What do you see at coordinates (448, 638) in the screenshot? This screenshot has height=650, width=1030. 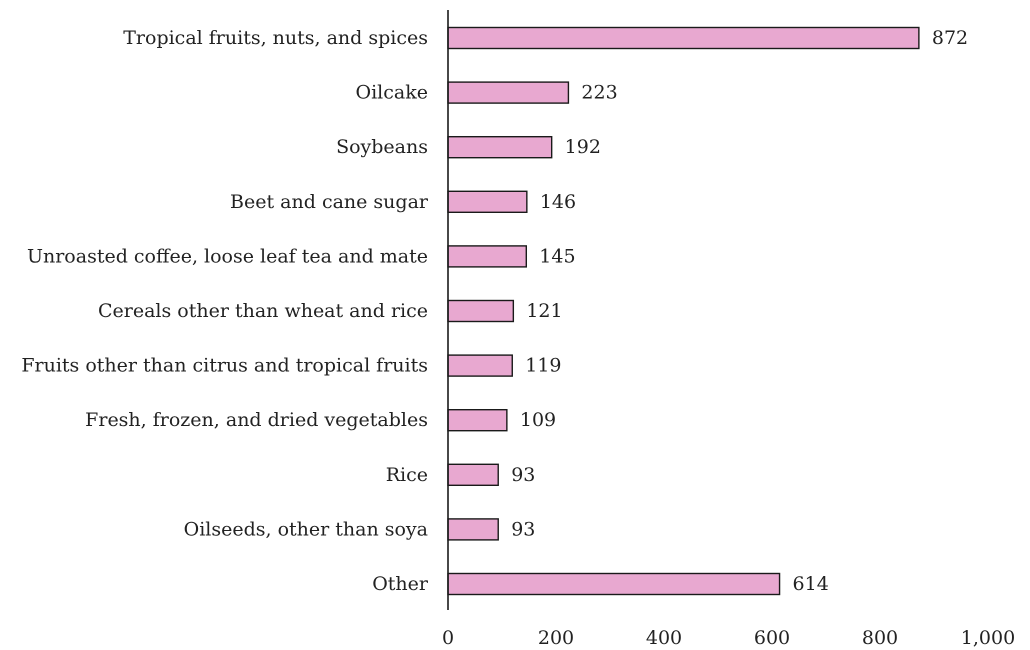 I see `x-tick-label-0: 0` at bounding box center [448, 638].